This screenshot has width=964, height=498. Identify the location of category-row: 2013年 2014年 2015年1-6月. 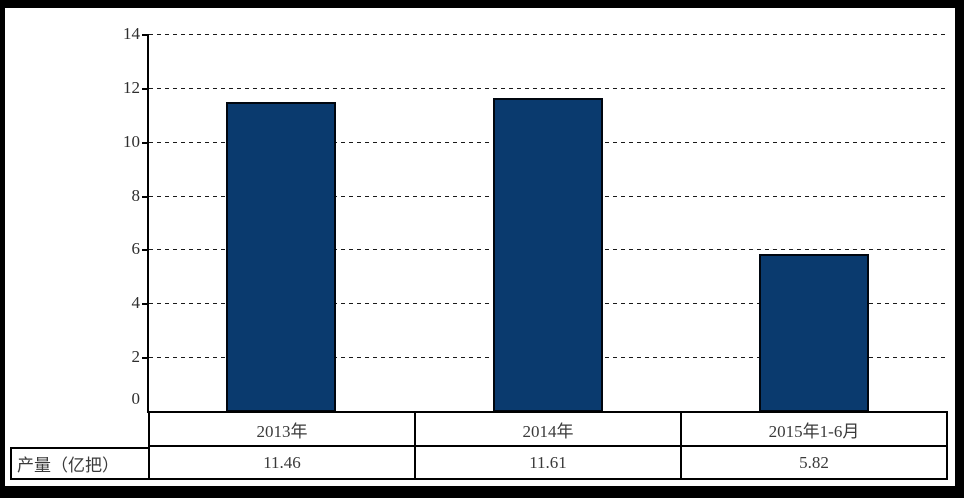
(548, 430).